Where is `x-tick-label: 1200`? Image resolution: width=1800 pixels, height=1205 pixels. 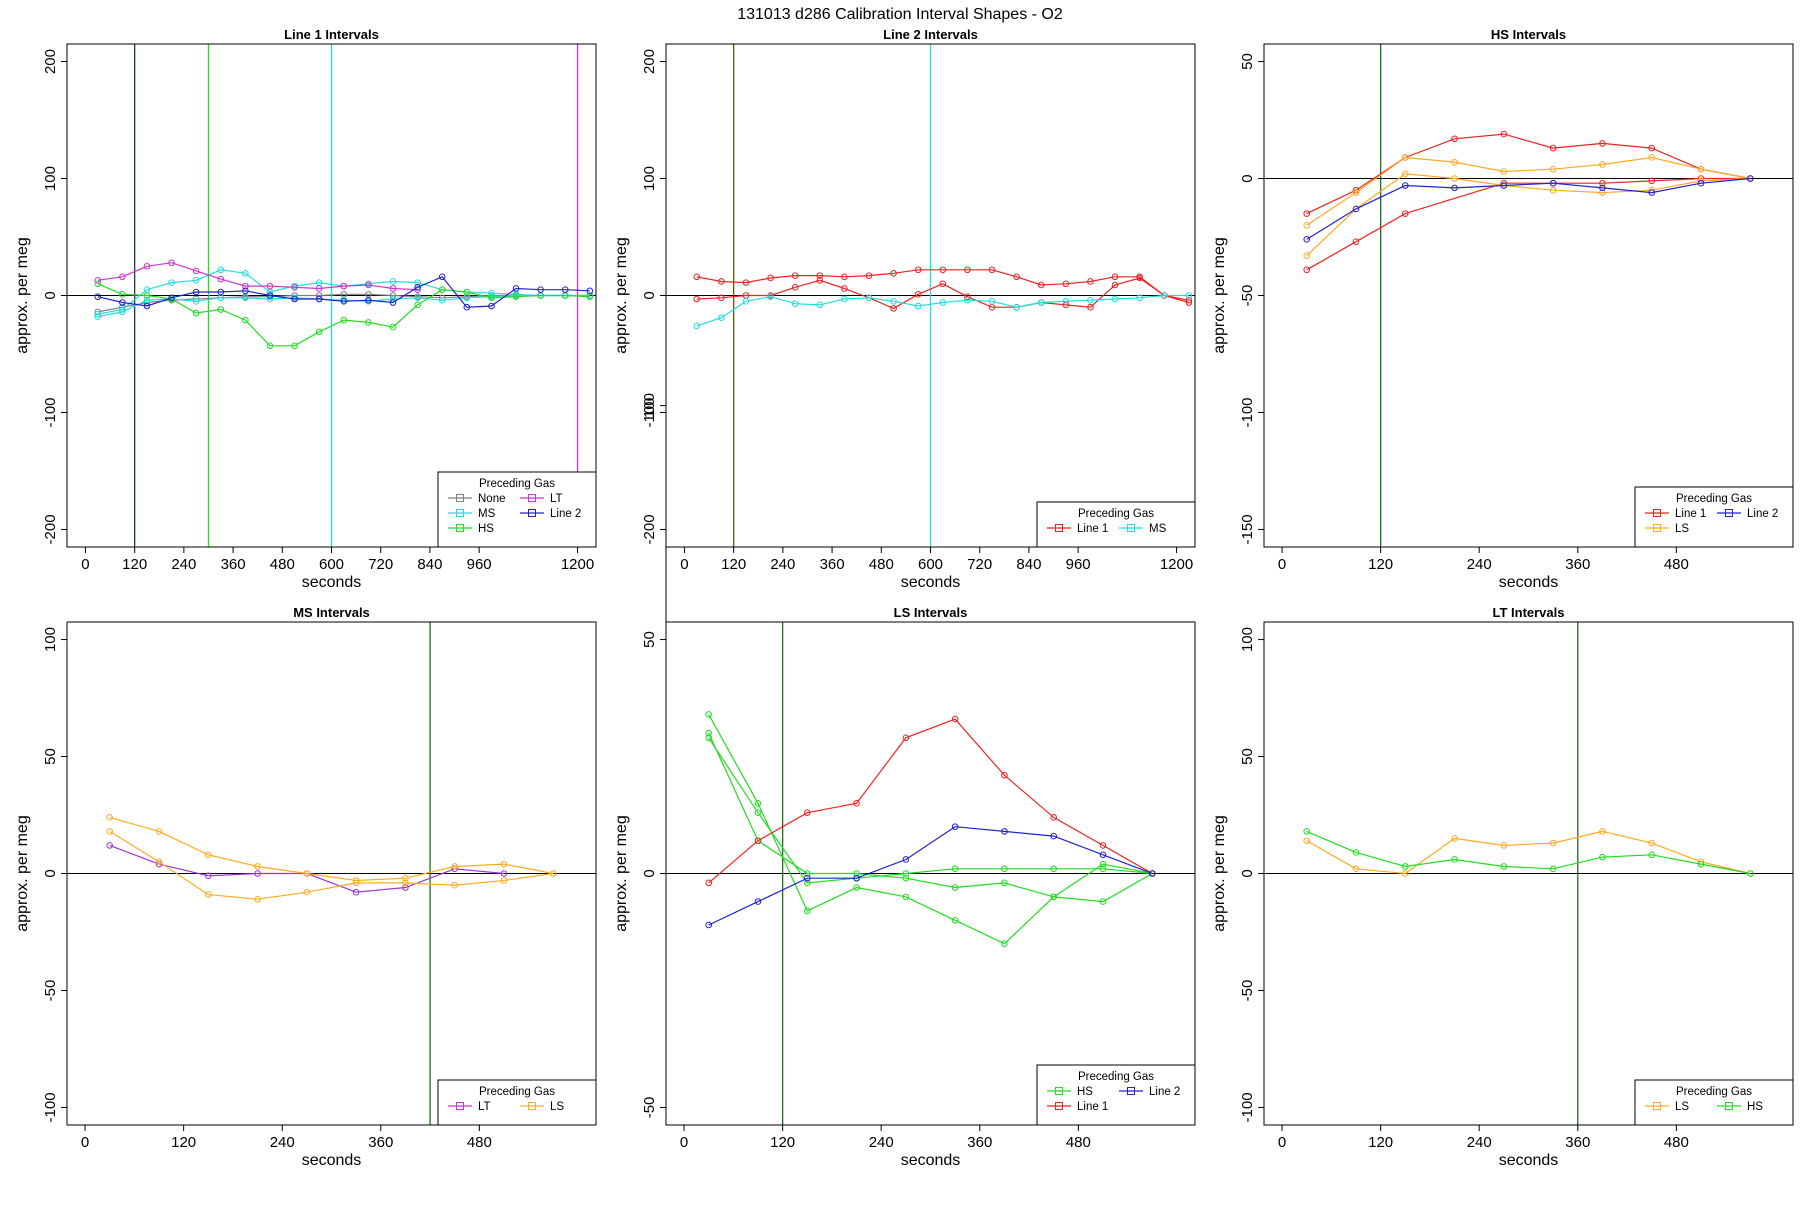 x-tick-label: 1200 is located at coordinates (577, 564).